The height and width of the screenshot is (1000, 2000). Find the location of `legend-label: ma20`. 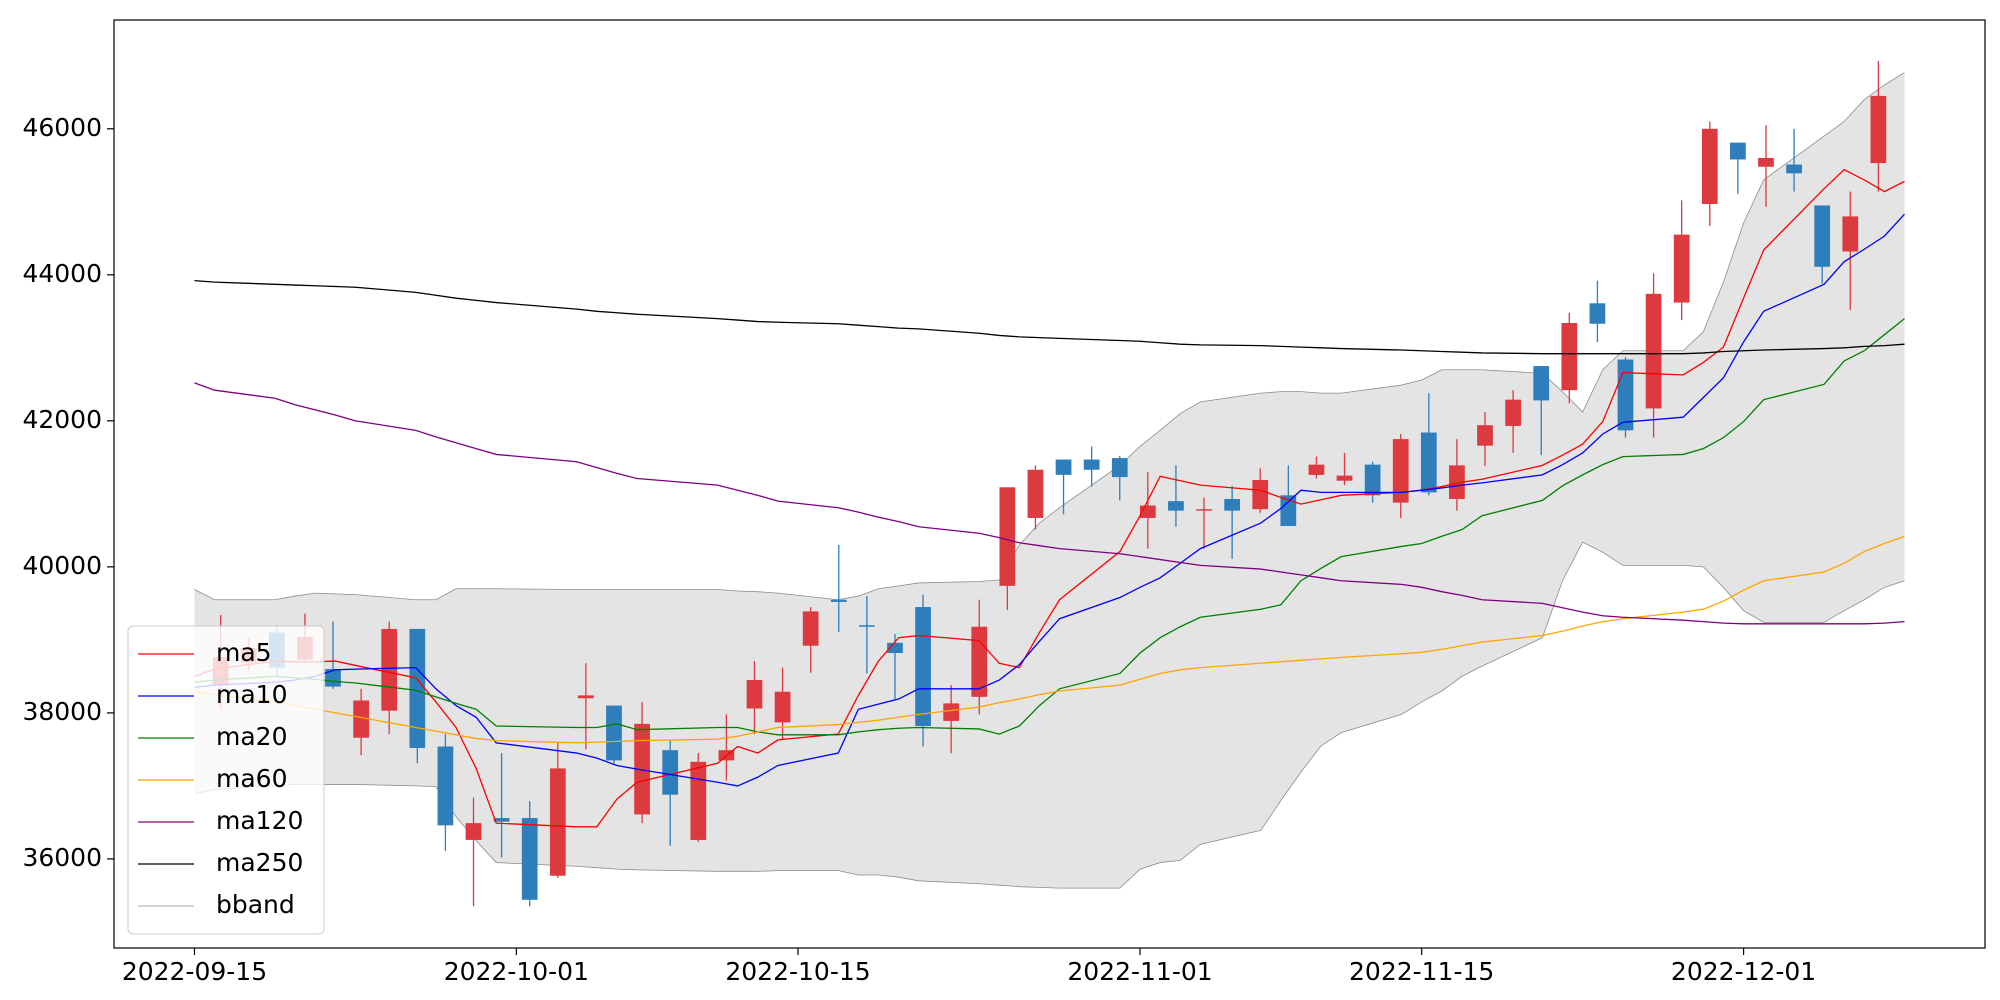

legend-label: ma20 is located at coordinates (251, 736).